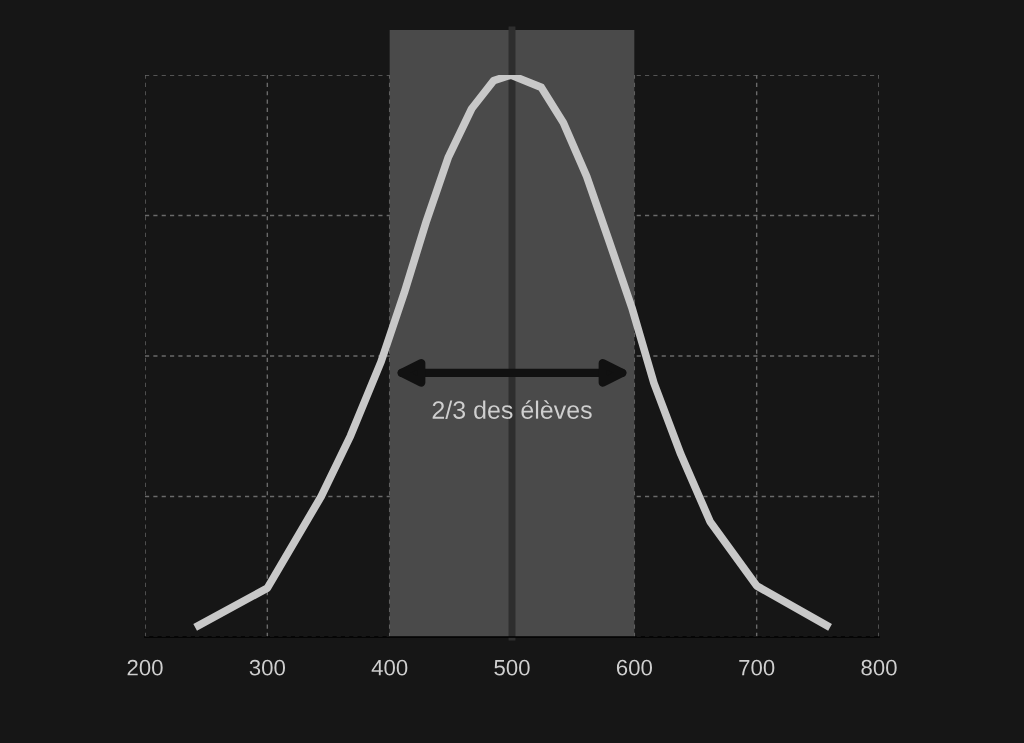  I want to click on x-tick-label: 300, so click(267, 667).